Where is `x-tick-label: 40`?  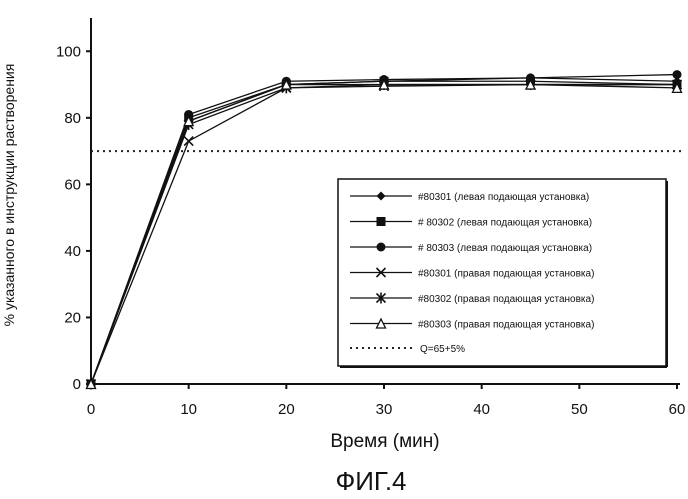 x-tick-label: 40 is located at coordinates (481, 409).